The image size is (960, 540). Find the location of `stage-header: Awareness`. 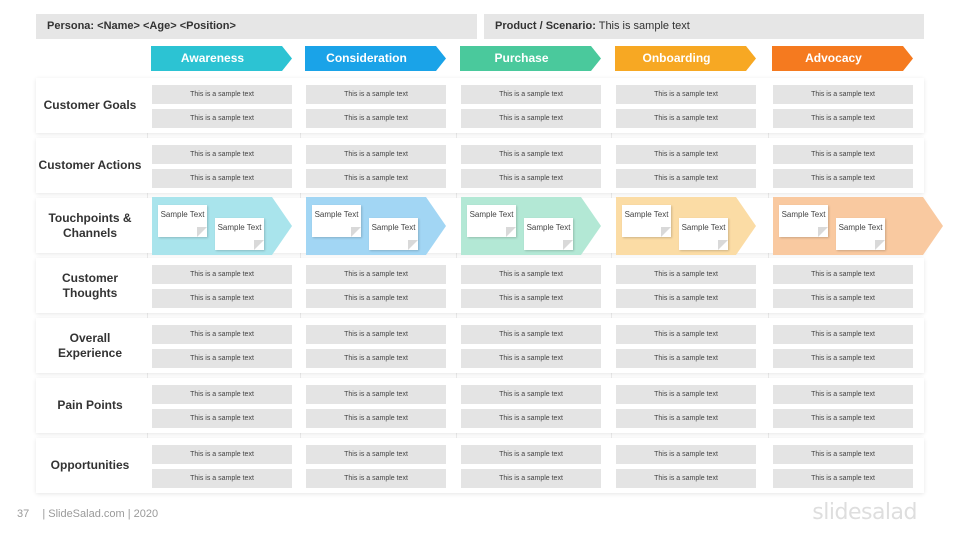

stage-header: Awareness is located at coordinates (221, 58).